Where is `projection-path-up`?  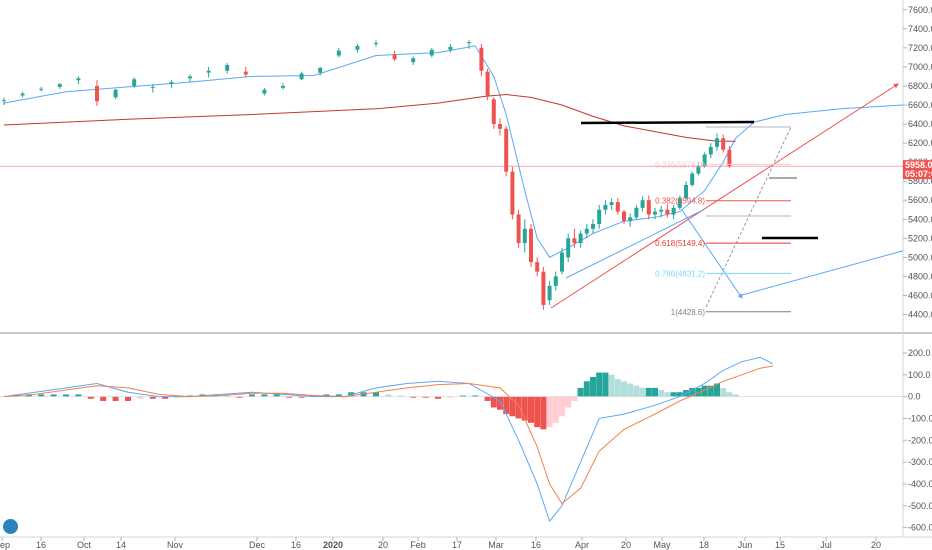 projection-path-up is located at coordinates (823, 273).